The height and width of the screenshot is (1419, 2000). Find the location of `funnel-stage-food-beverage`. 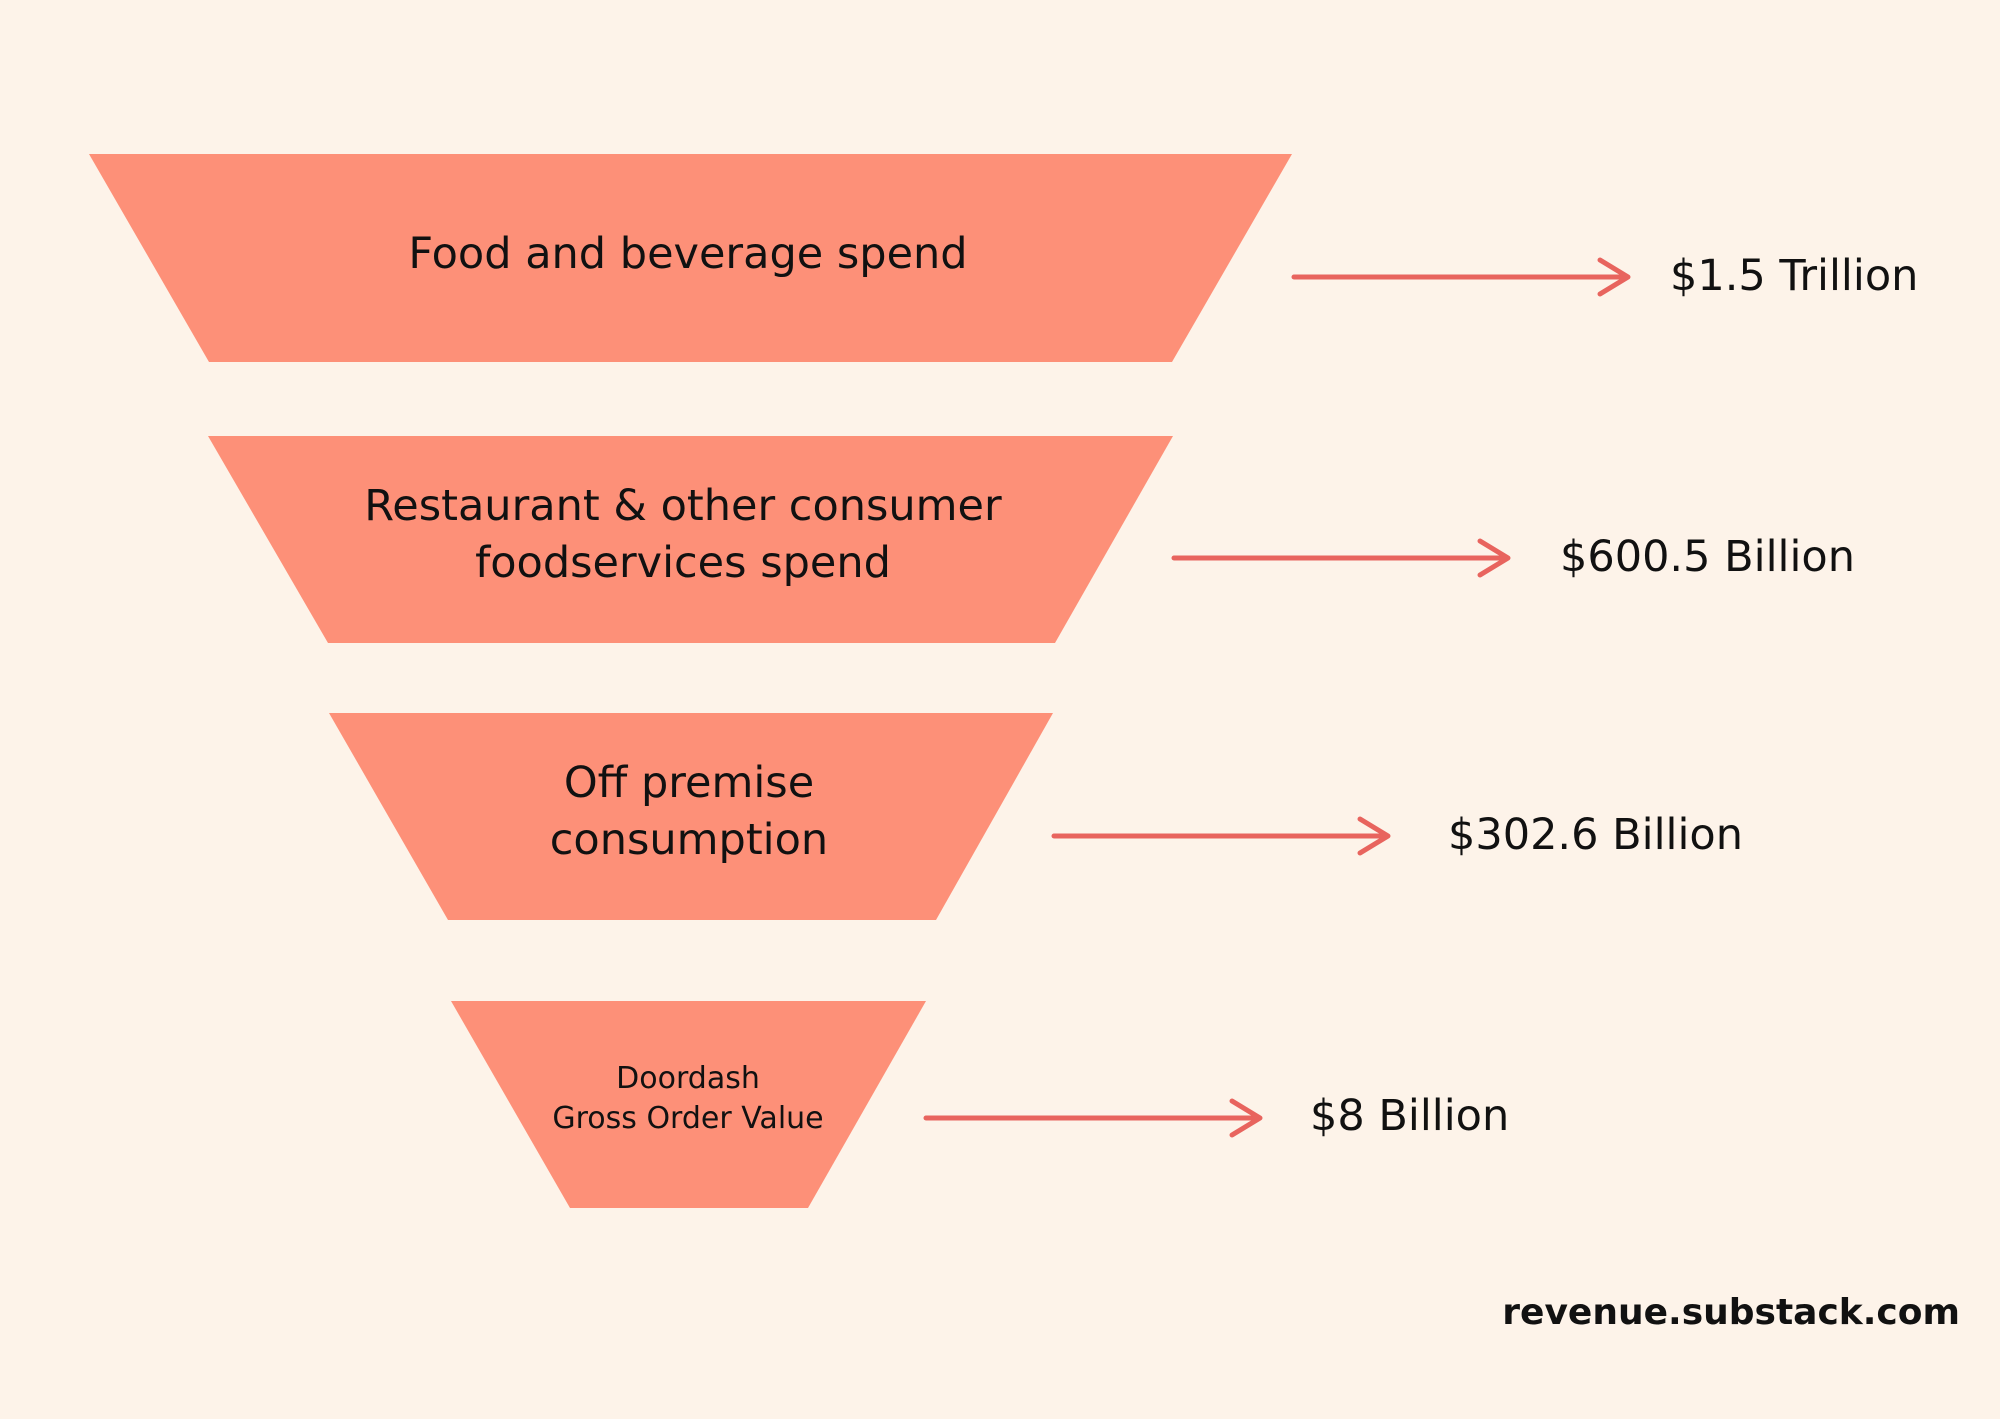

funnel-stage-food-beverage is located at coordinates (690, 258).